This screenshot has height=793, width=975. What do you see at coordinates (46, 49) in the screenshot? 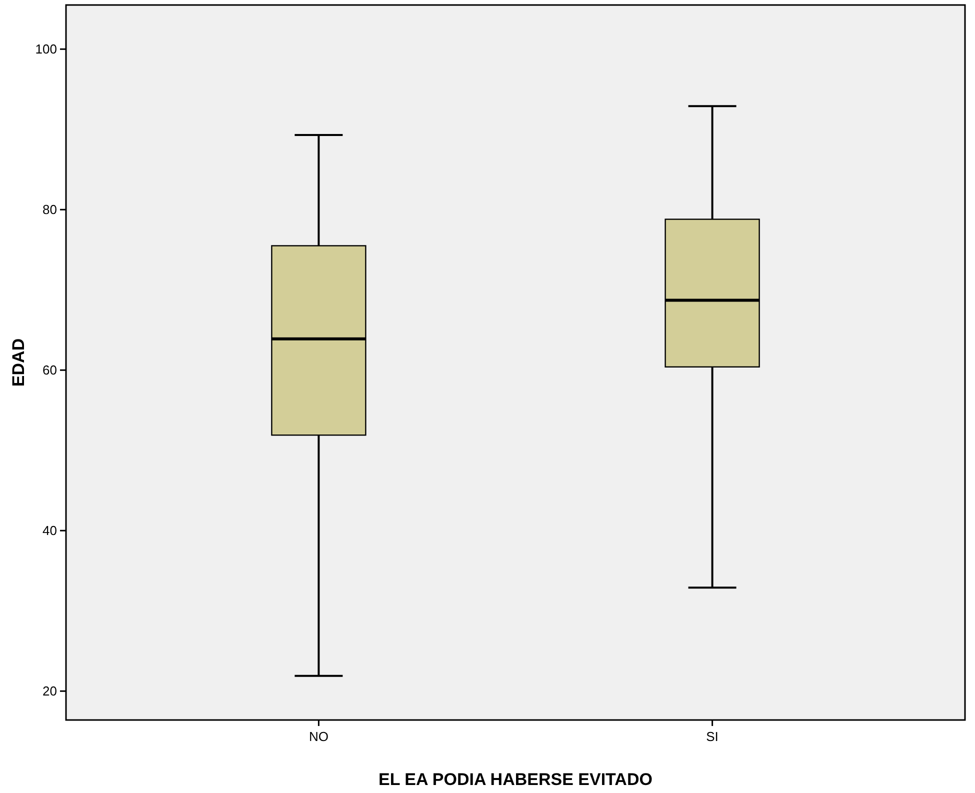
I see `y-tick-label: 100` at bounding box center [46, 49].